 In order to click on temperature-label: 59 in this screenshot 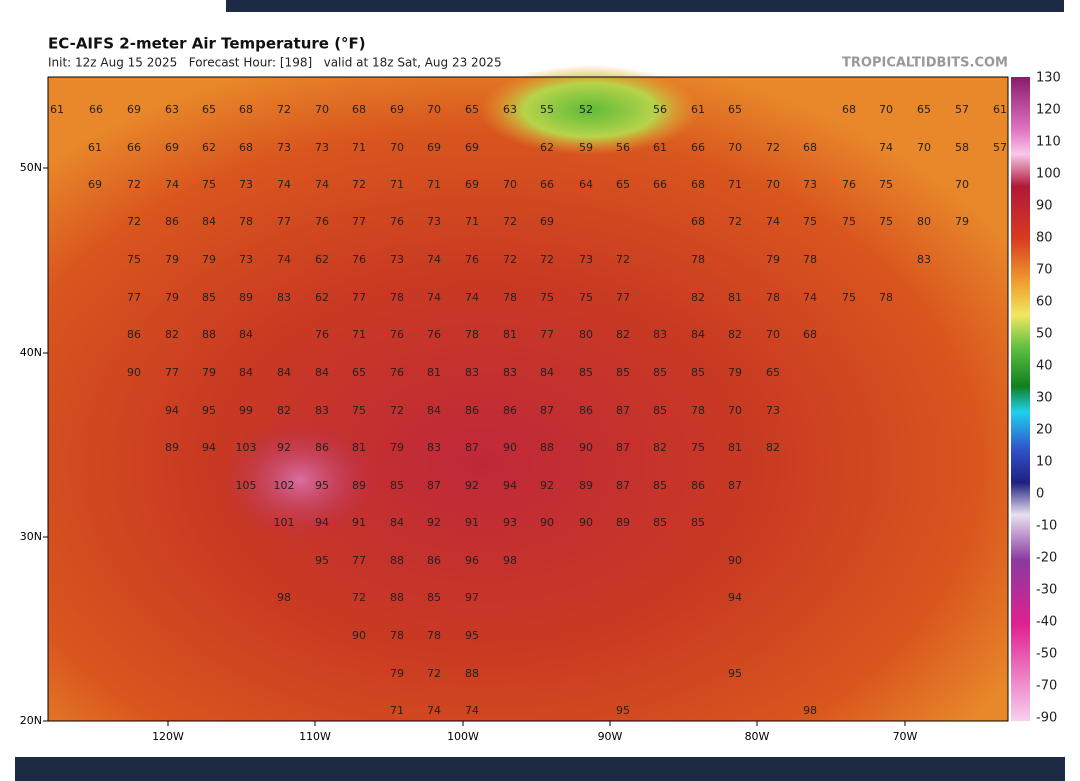, I will do `click(586, 147)`.